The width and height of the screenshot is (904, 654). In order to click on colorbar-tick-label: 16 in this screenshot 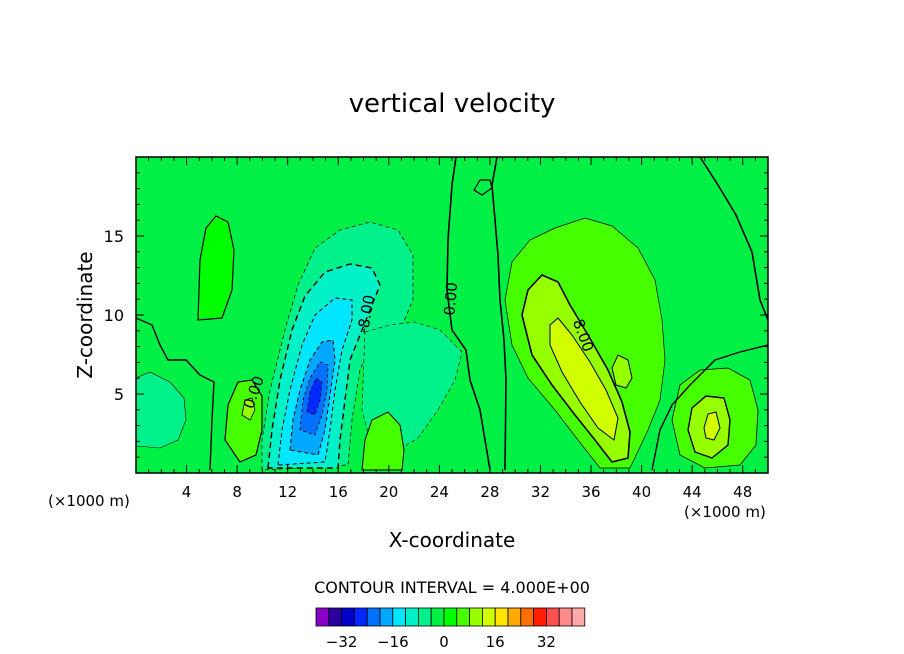, I will do `click(495, 642)`.